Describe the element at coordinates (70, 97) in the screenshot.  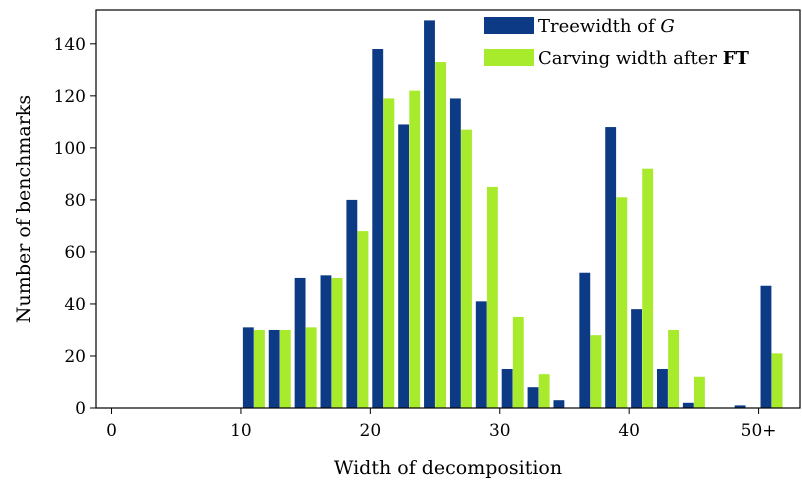
I see `y-tick-label: 120` at that location.